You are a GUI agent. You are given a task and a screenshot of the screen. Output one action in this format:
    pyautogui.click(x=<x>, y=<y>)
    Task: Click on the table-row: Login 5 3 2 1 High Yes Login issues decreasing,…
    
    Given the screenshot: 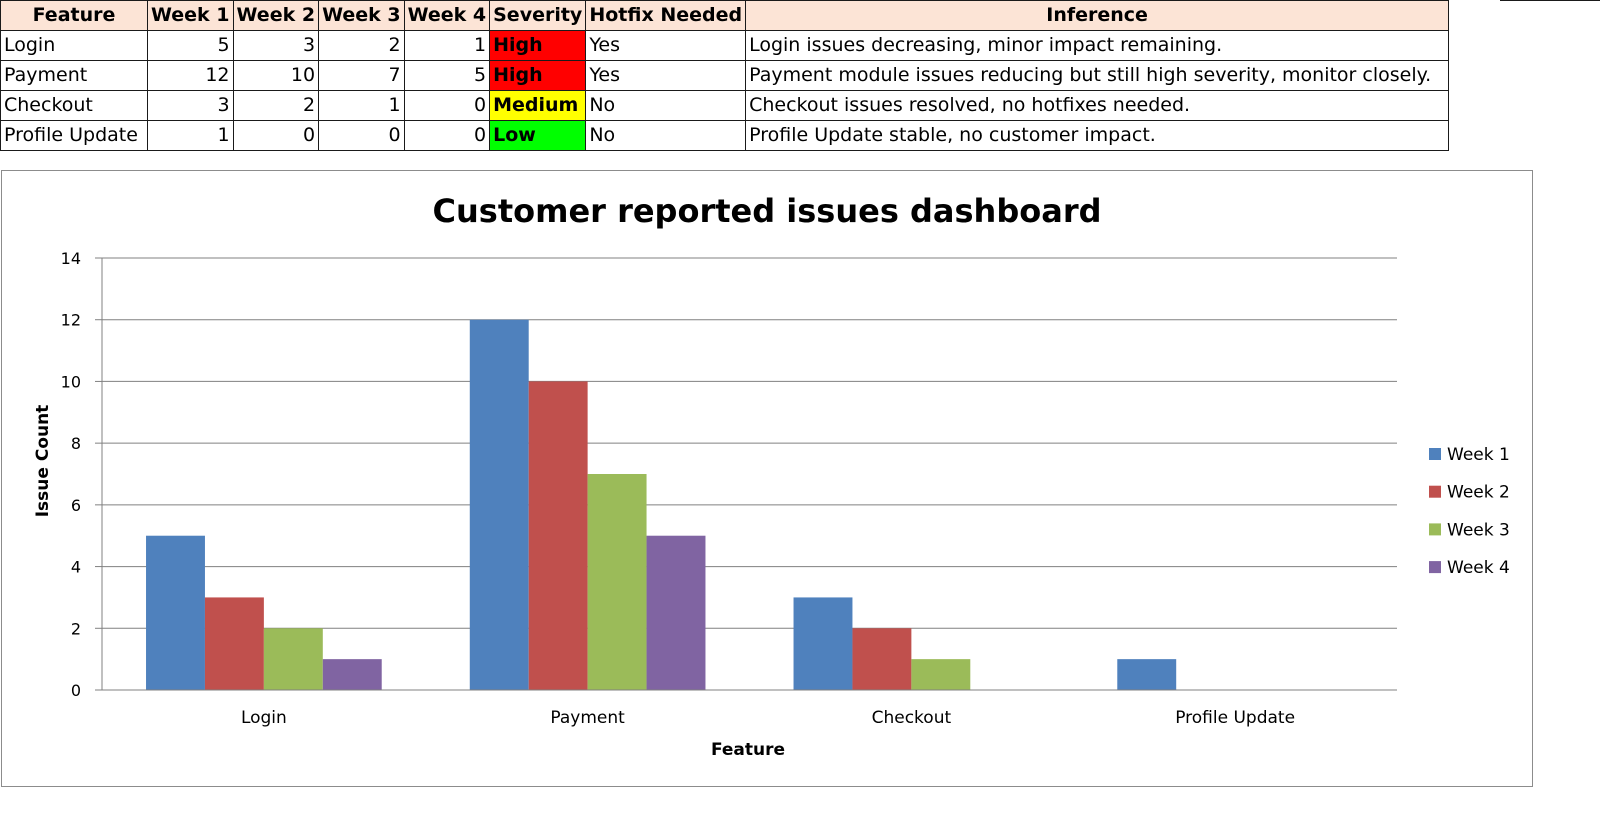 What is the action you would take?
    pyautogui.click(x=725, y=45)
    